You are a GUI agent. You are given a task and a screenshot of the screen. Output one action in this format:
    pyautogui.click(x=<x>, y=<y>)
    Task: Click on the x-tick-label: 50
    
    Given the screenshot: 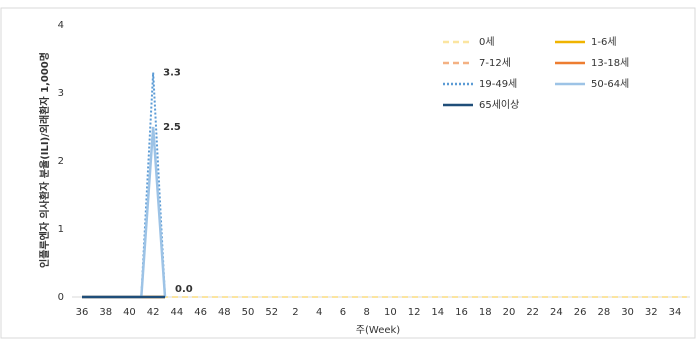 What is the action you would take?
    pyautogui.click(x=248, y=312)
    